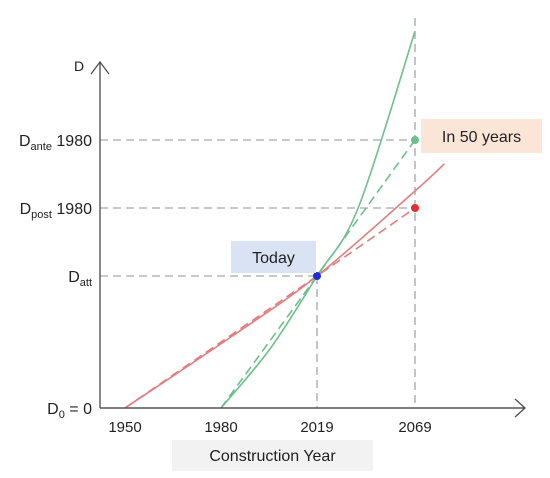  Describe the element at coordinates (520, 408) in the screenshot. I see `x-axis-arrow` at that location.